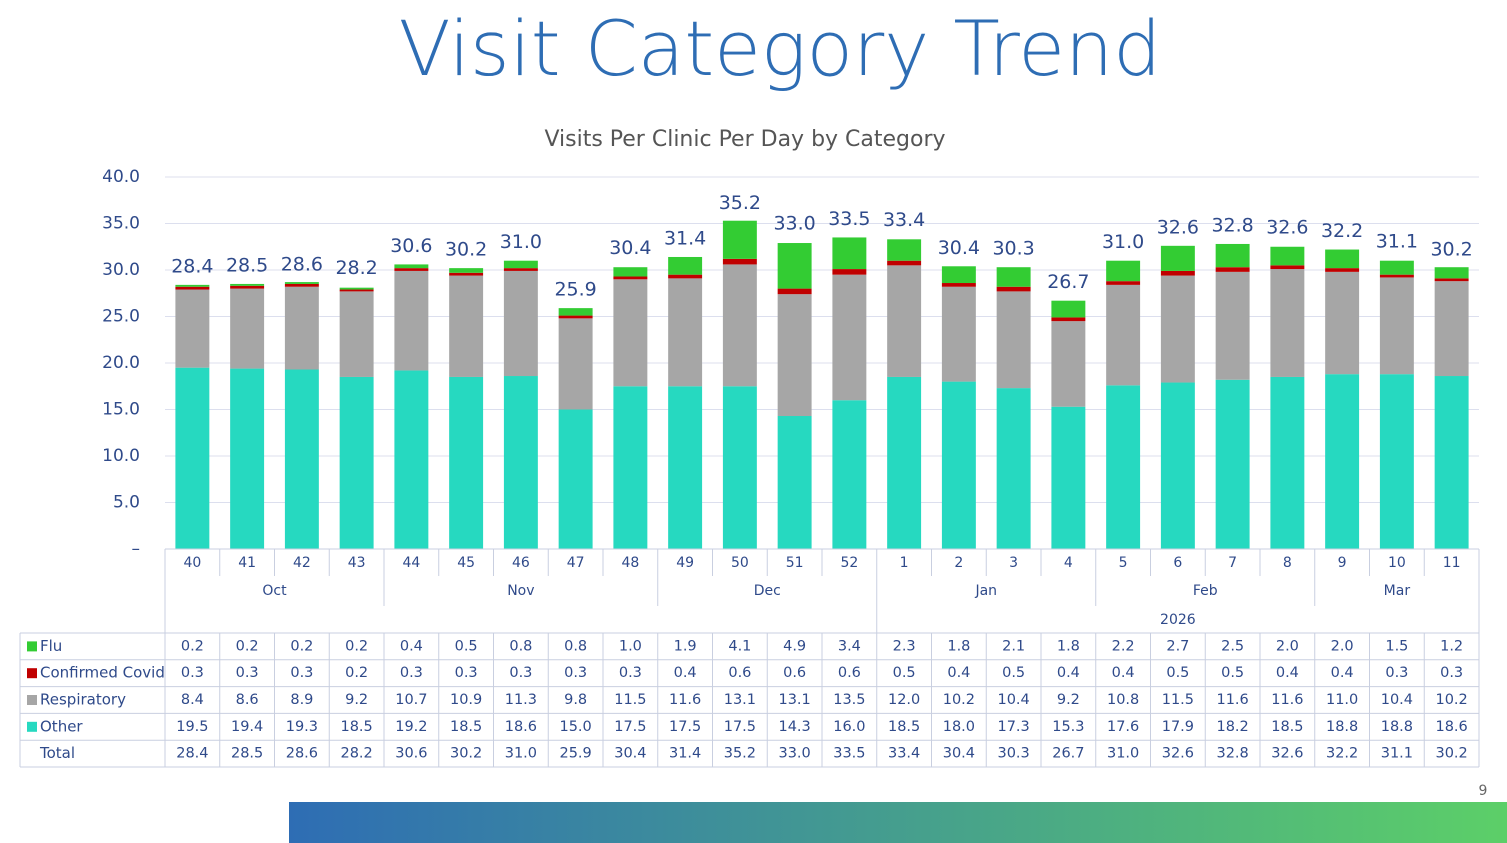 The width and height of the screenshot is (1507, 843). What do you see at coordinates (411, 563) in the screenshot?
I see `x-tick-label: 44` at bounding box center [411, 563].